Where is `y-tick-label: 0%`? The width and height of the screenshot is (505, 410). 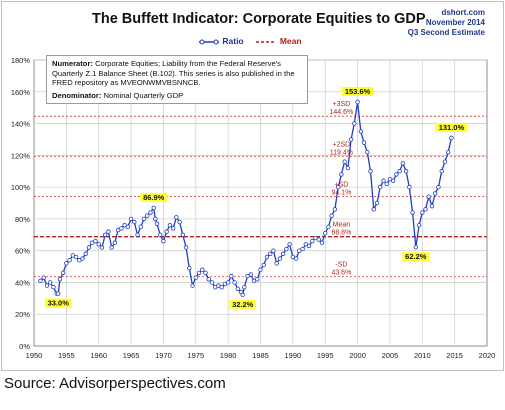 y-tick-label: 0% is located at coordinates (24, 346).